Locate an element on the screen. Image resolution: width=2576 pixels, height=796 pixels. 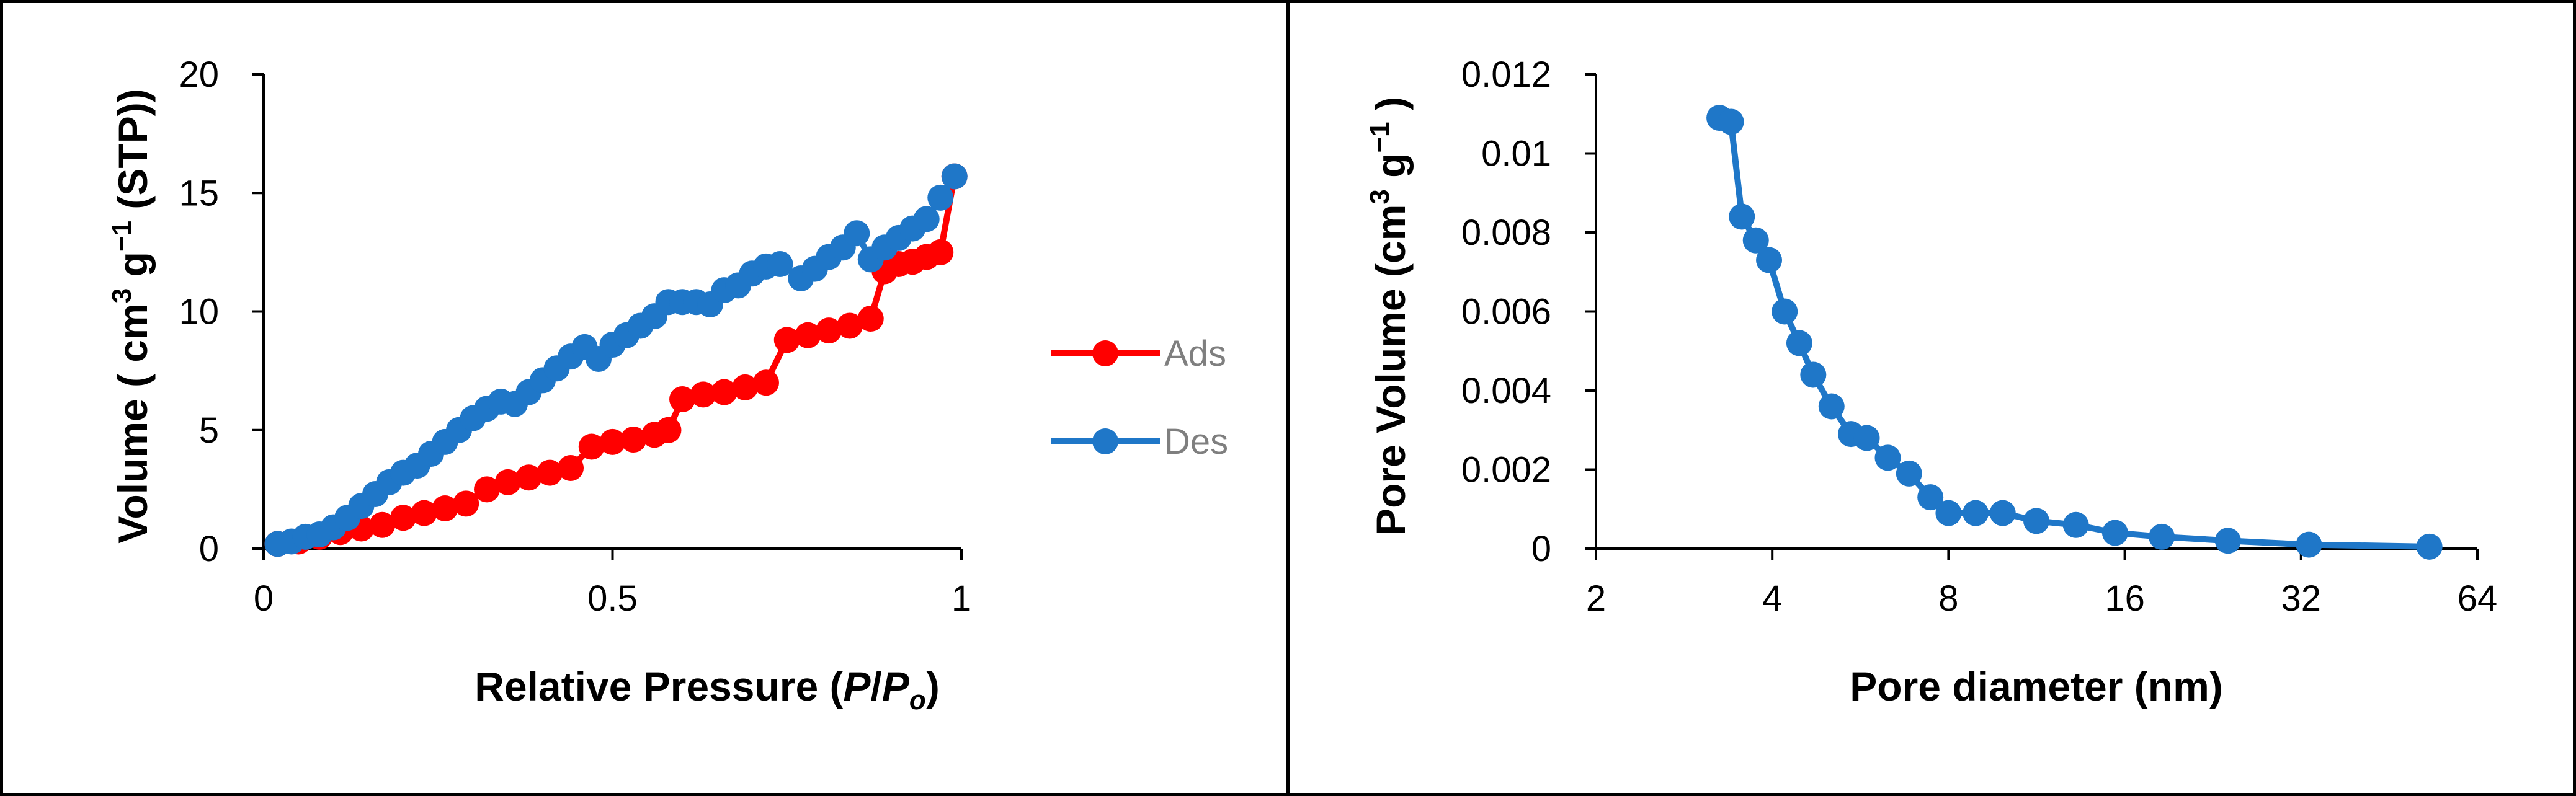
y-tick-label: 5 is located at coordinates (209, 430).